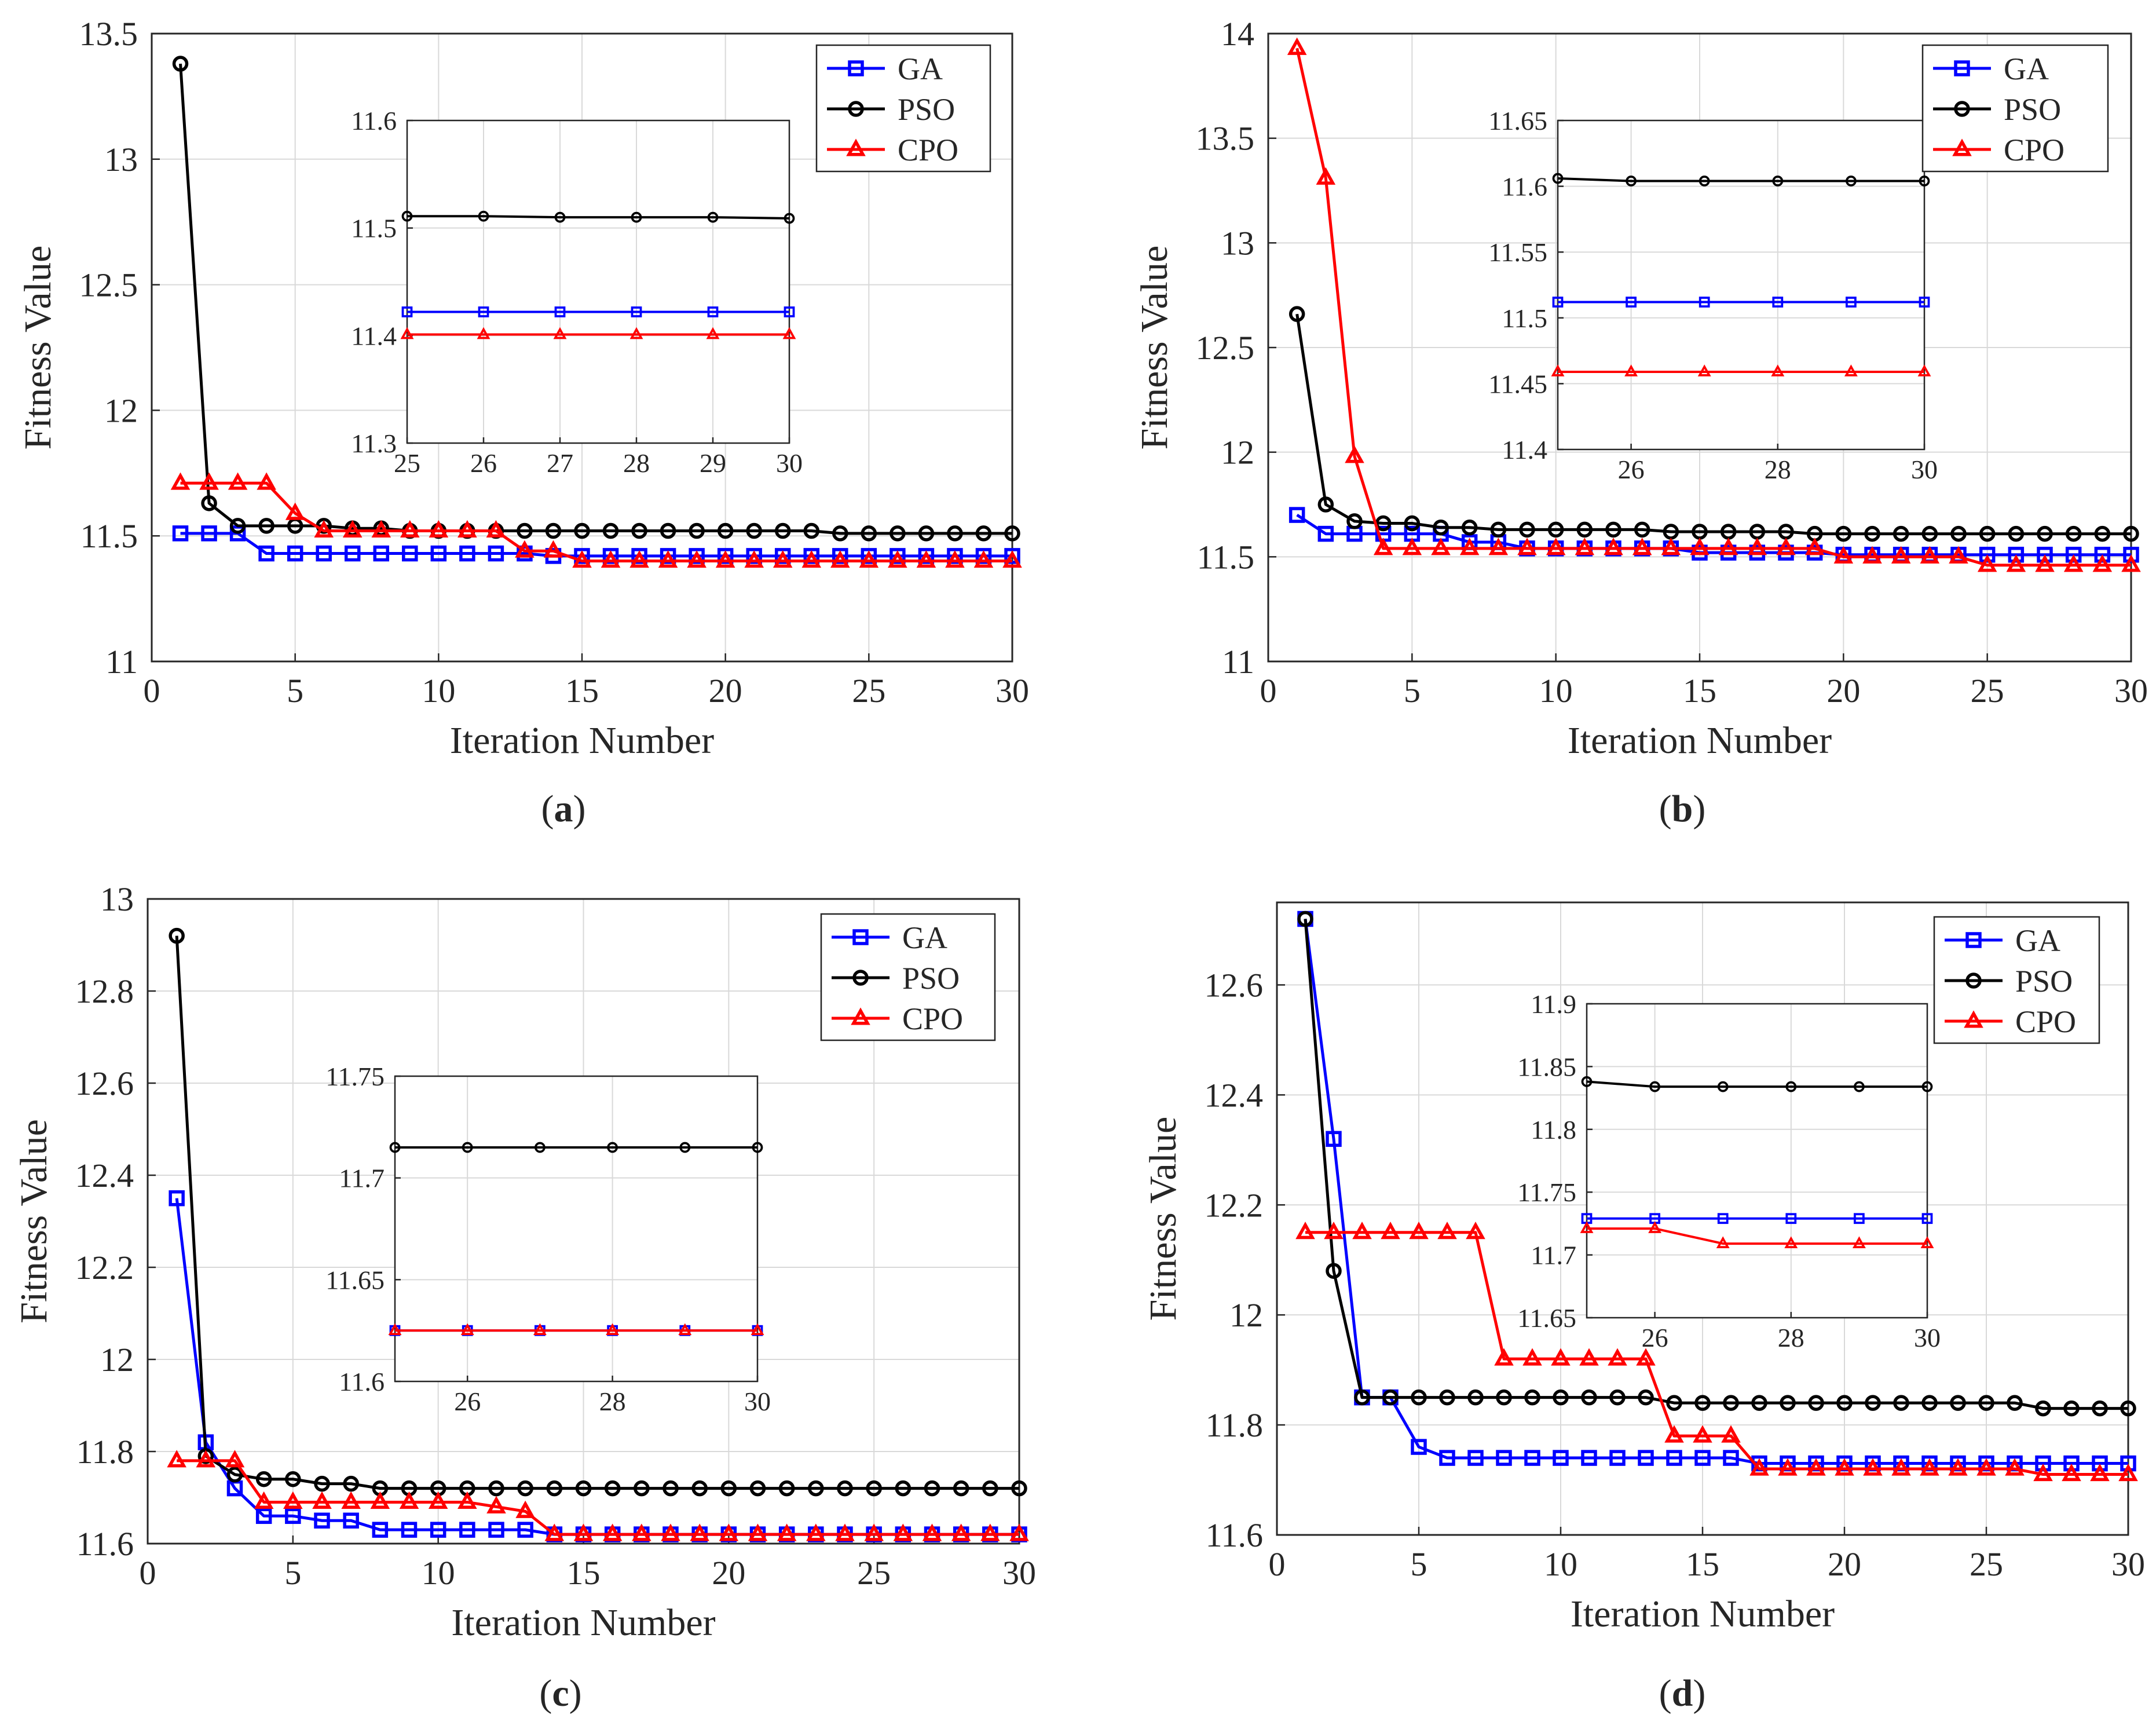  What do you see at coordinates (374, 228) in the screenshot?
I see `y-tick-label: 11.5` at bounding box center [374, 228].